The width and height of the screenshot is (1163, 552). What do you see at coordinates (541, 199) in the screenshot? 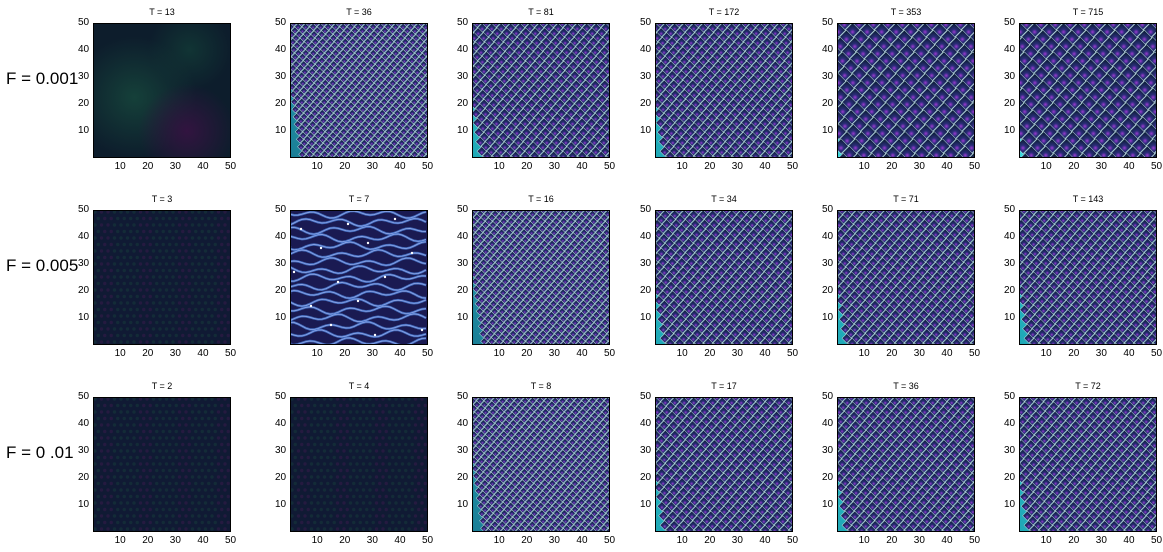
I see `panel-title: T = 16` at bounding box center [541, 199].